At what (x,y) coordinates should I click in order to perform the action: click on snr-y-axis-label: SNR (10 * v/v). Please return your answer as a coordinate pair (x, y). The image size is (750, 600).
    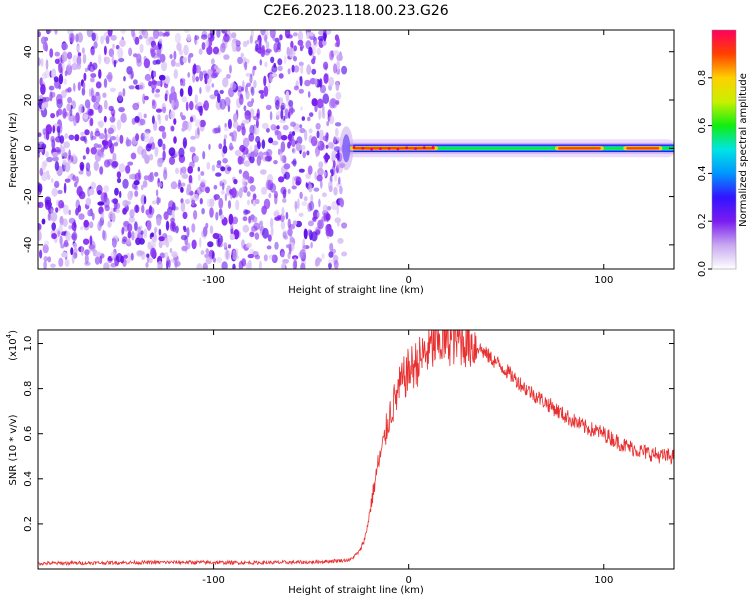
    Looking at the image, I should click on (13, 449).